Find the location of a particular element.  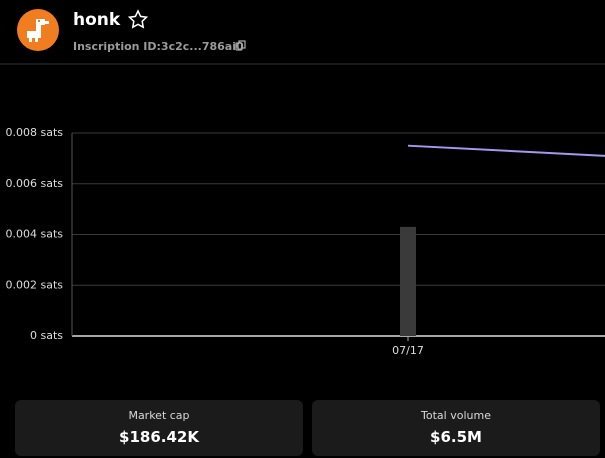

volume-bar is located at coordinates (408, 281).